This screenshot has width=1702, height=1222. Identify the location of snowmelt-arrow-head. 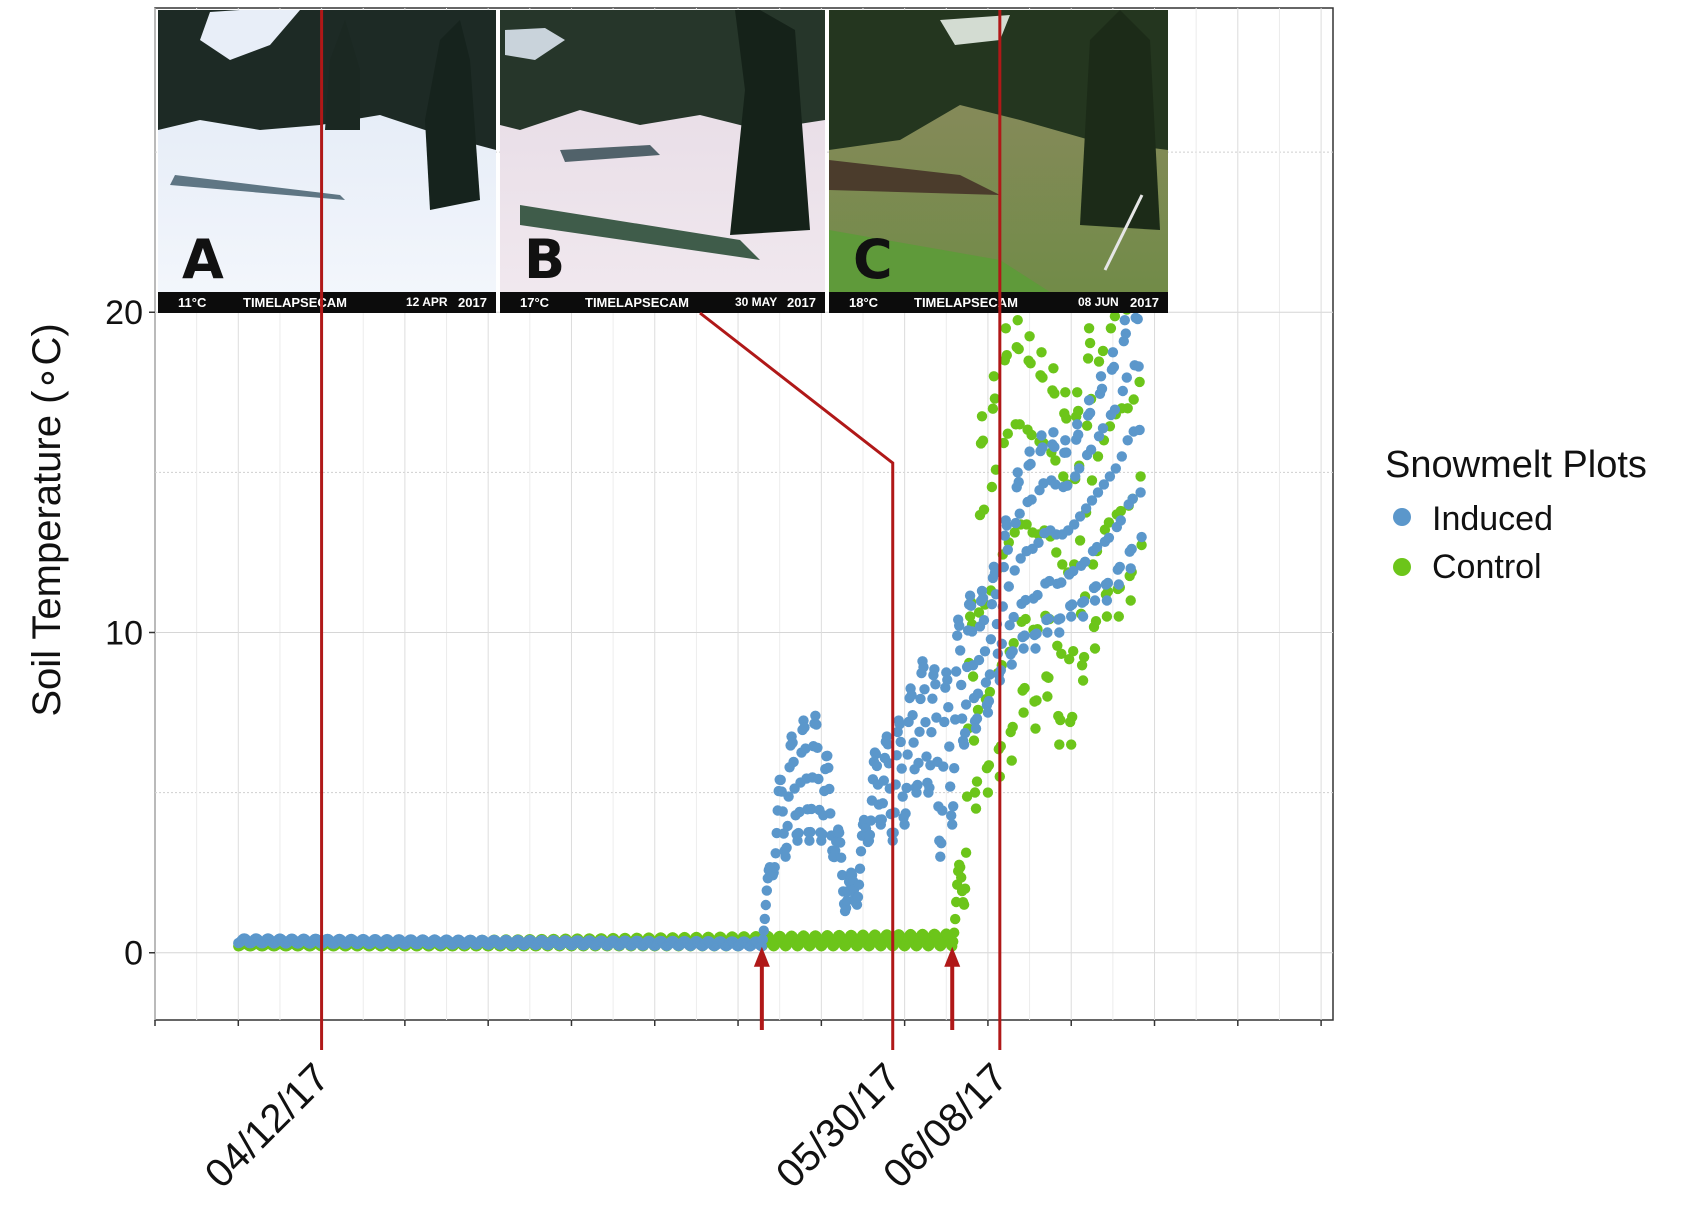
(761, 956).